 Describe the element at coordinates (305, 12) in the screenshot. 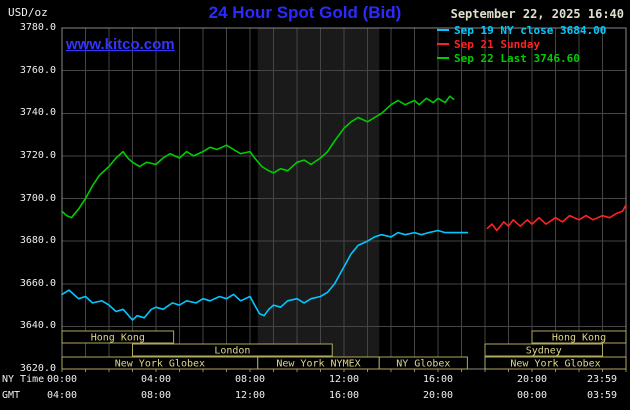

I see `chart-title: 24 Hour Spot Gold (Bid)` at that location.